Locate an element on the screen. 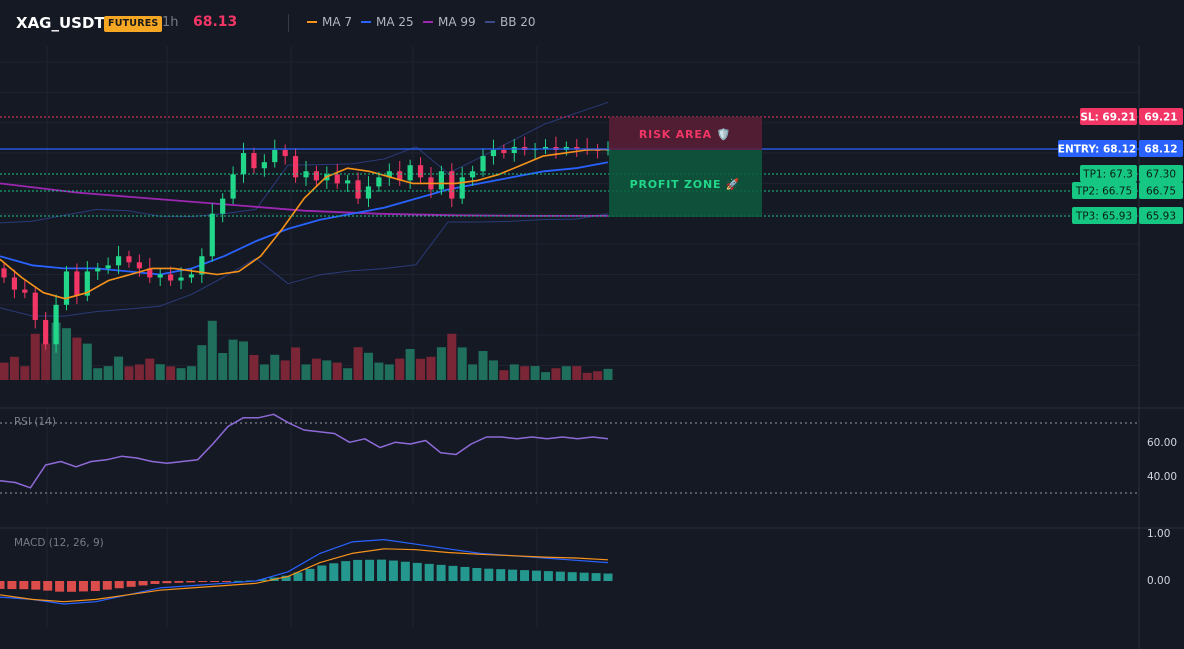 The width and height of the screenshot is (1184, 649). tp2-tag-bg is located at coordinates (1104, 190).